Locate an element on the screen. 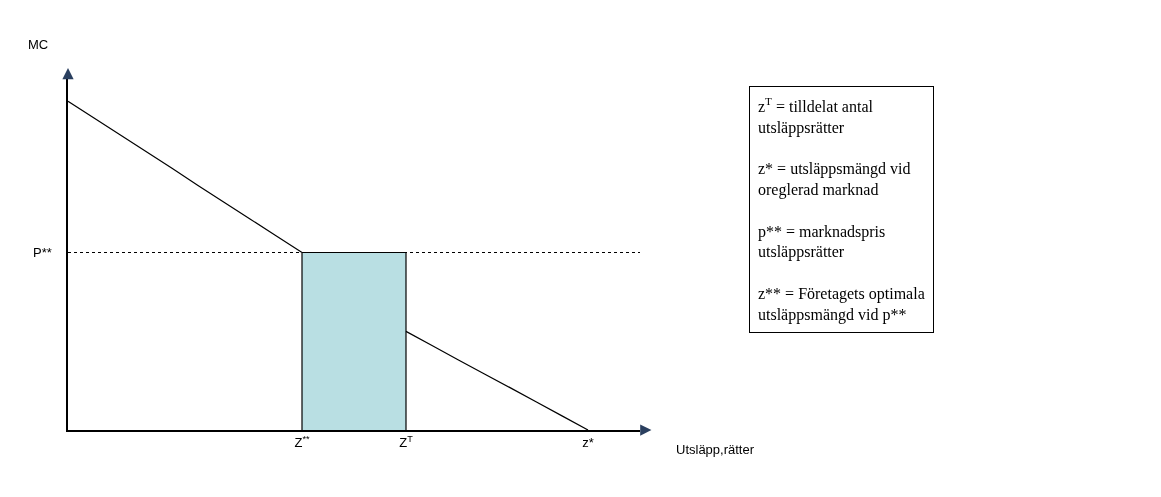 The image size is (1161, 497). x-tick-label: Z$^{**}$ is located at coordinates (302, 442).